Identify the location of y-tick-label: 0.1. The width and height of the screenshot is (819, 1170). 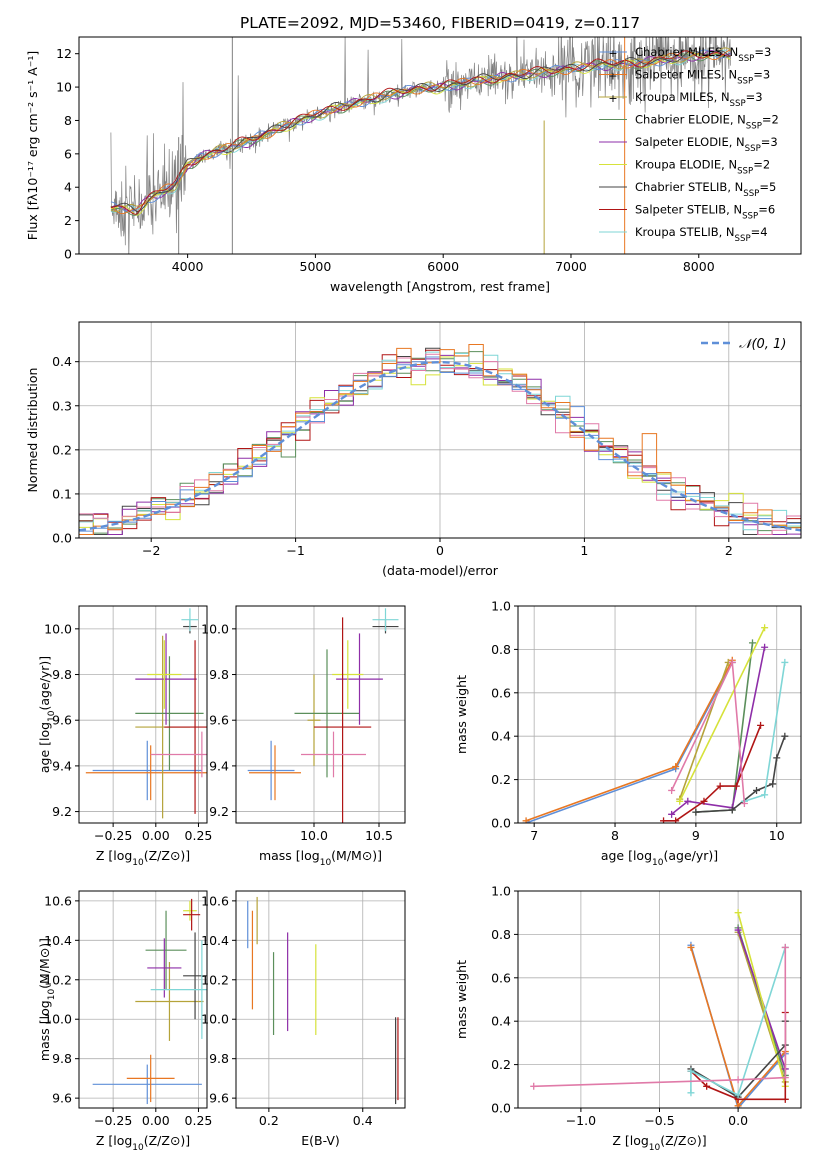
(62, 493).